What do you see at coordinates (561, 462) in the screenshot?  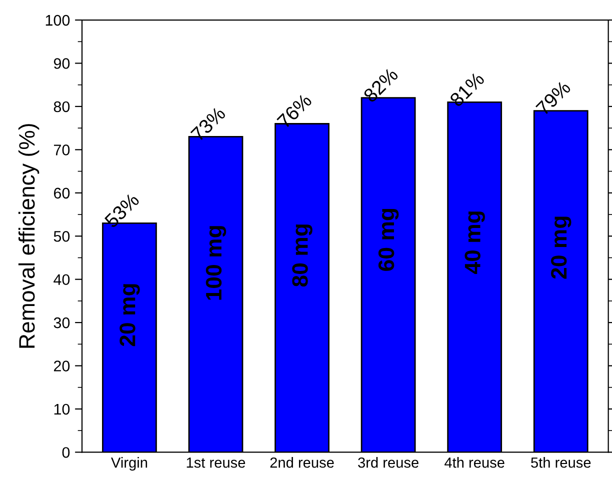 I see `x-tick-label: 5th reuse` at bounding box center [561, 462].